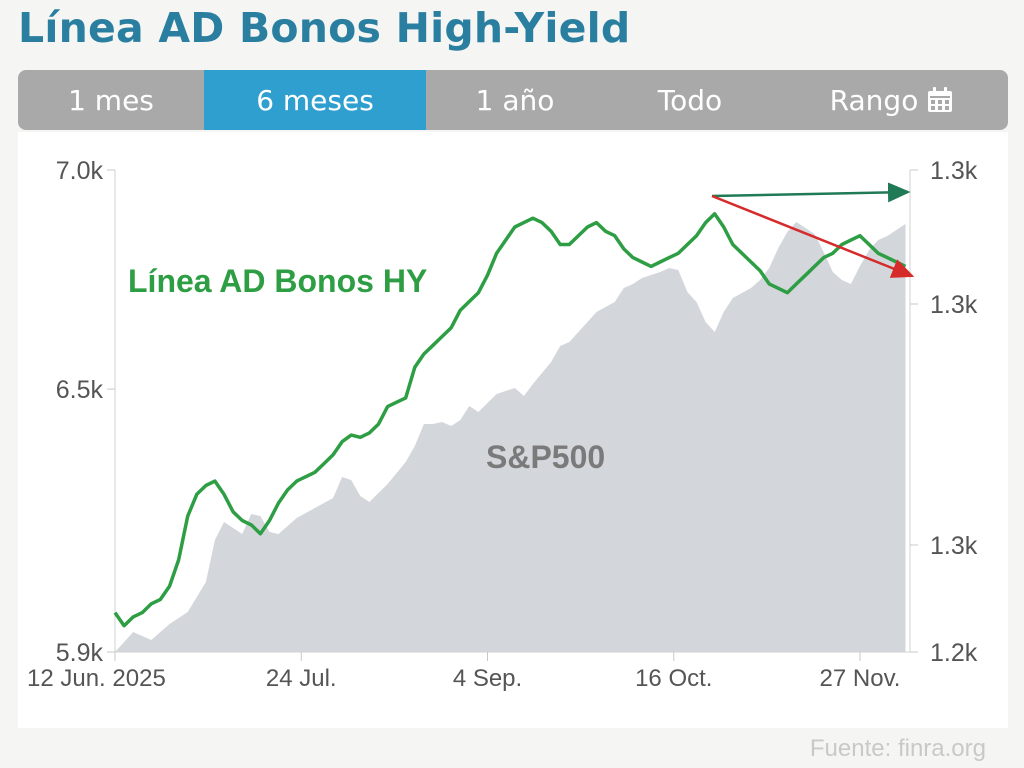 This screenshot has height=768, width=1024. Describe the element at coordinates (545, 457) in the screenshot. I see `sp500-annotation: S&P500` at that location.